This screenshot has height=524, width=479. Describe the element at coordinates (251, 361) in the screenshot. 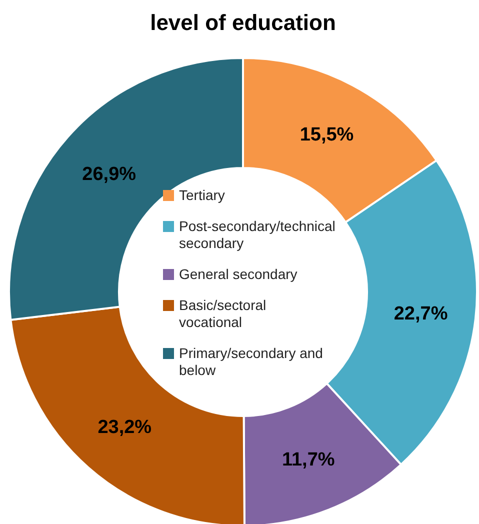

I see `legend-label: Primary/secondary and below` at that location.